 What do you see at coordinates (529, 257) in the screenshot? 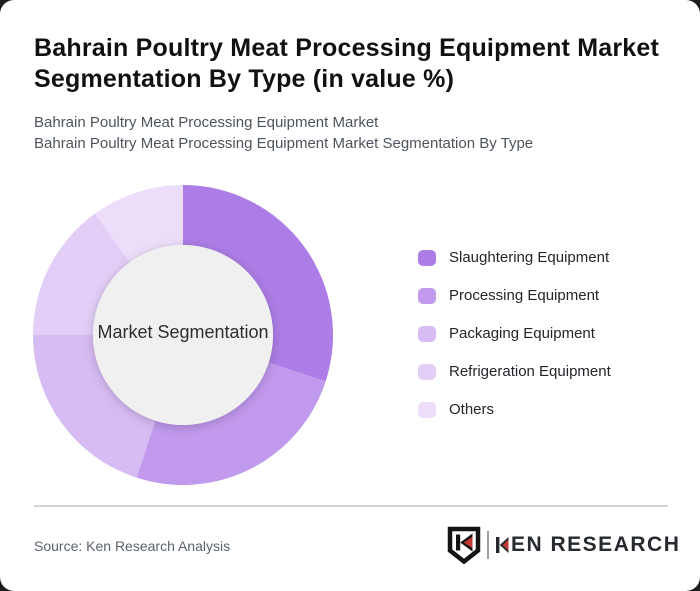
I see `legend-label: Slaughtering Equipment` at bounding box center [529, 257].